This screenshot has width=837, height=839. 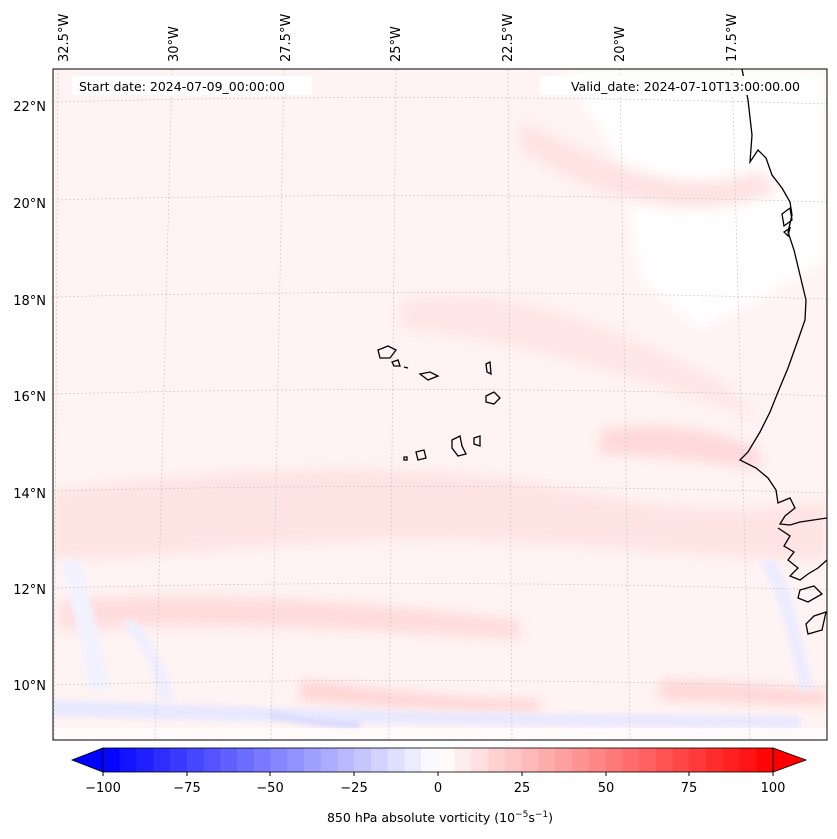 What do you see at coordinates (773, 788) in the screenshot?
I see `colorbar-tick-label: 100` at bounding box center [773, 788].